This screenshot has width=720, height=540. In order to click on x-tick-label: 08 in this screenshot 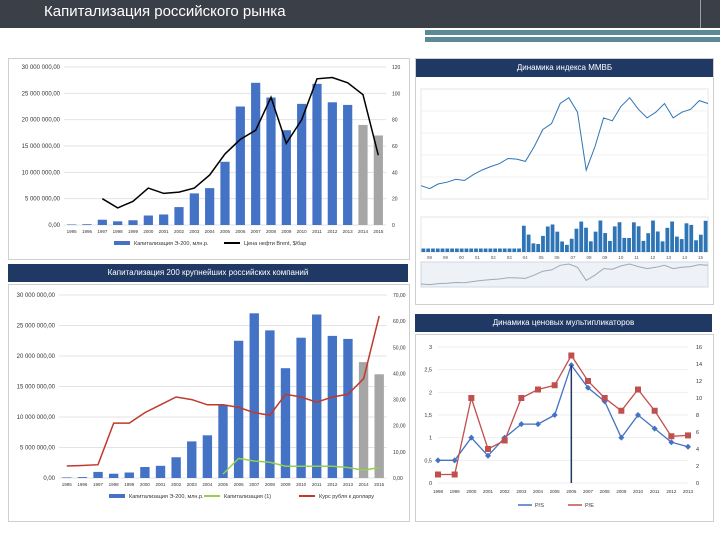, I will do `click(589, 257)`.